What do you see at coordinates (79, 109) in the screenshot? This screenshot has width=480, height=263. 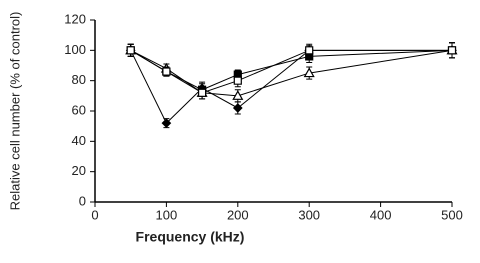 I see `y-tick-label: 60` at bounding box center [79, 109].